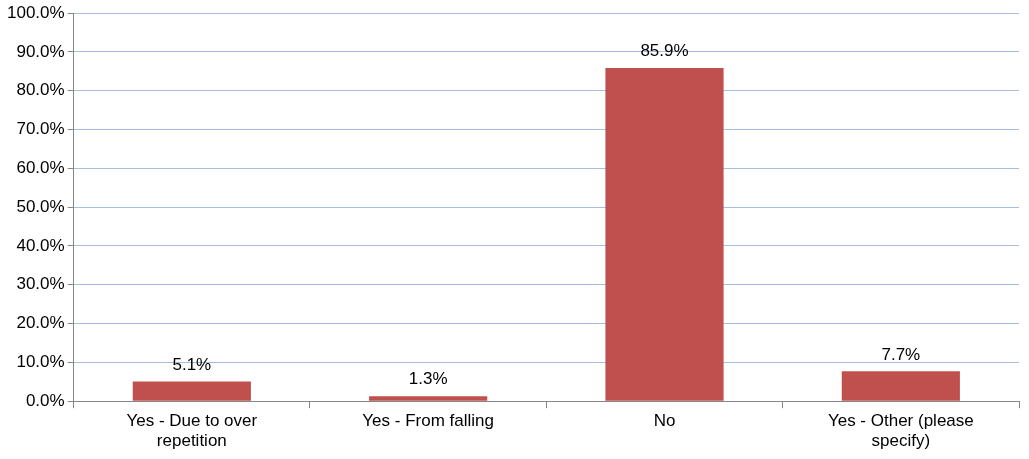 Image resolution: width=1029 pixels, height=459 pixels. What do you see at coordinates (900, 431) in the screenshot?
I see `x-tick-label: Yes - Other (please specify)` at bounding box center [900, 431].